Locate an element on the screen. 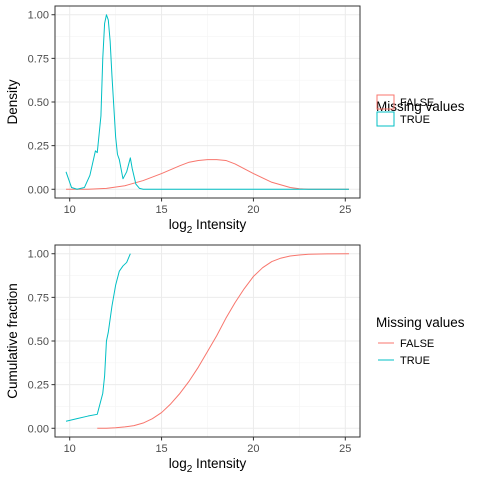  cumulative-y-tick-label: 0.50 is located at coordinates (38, 342).